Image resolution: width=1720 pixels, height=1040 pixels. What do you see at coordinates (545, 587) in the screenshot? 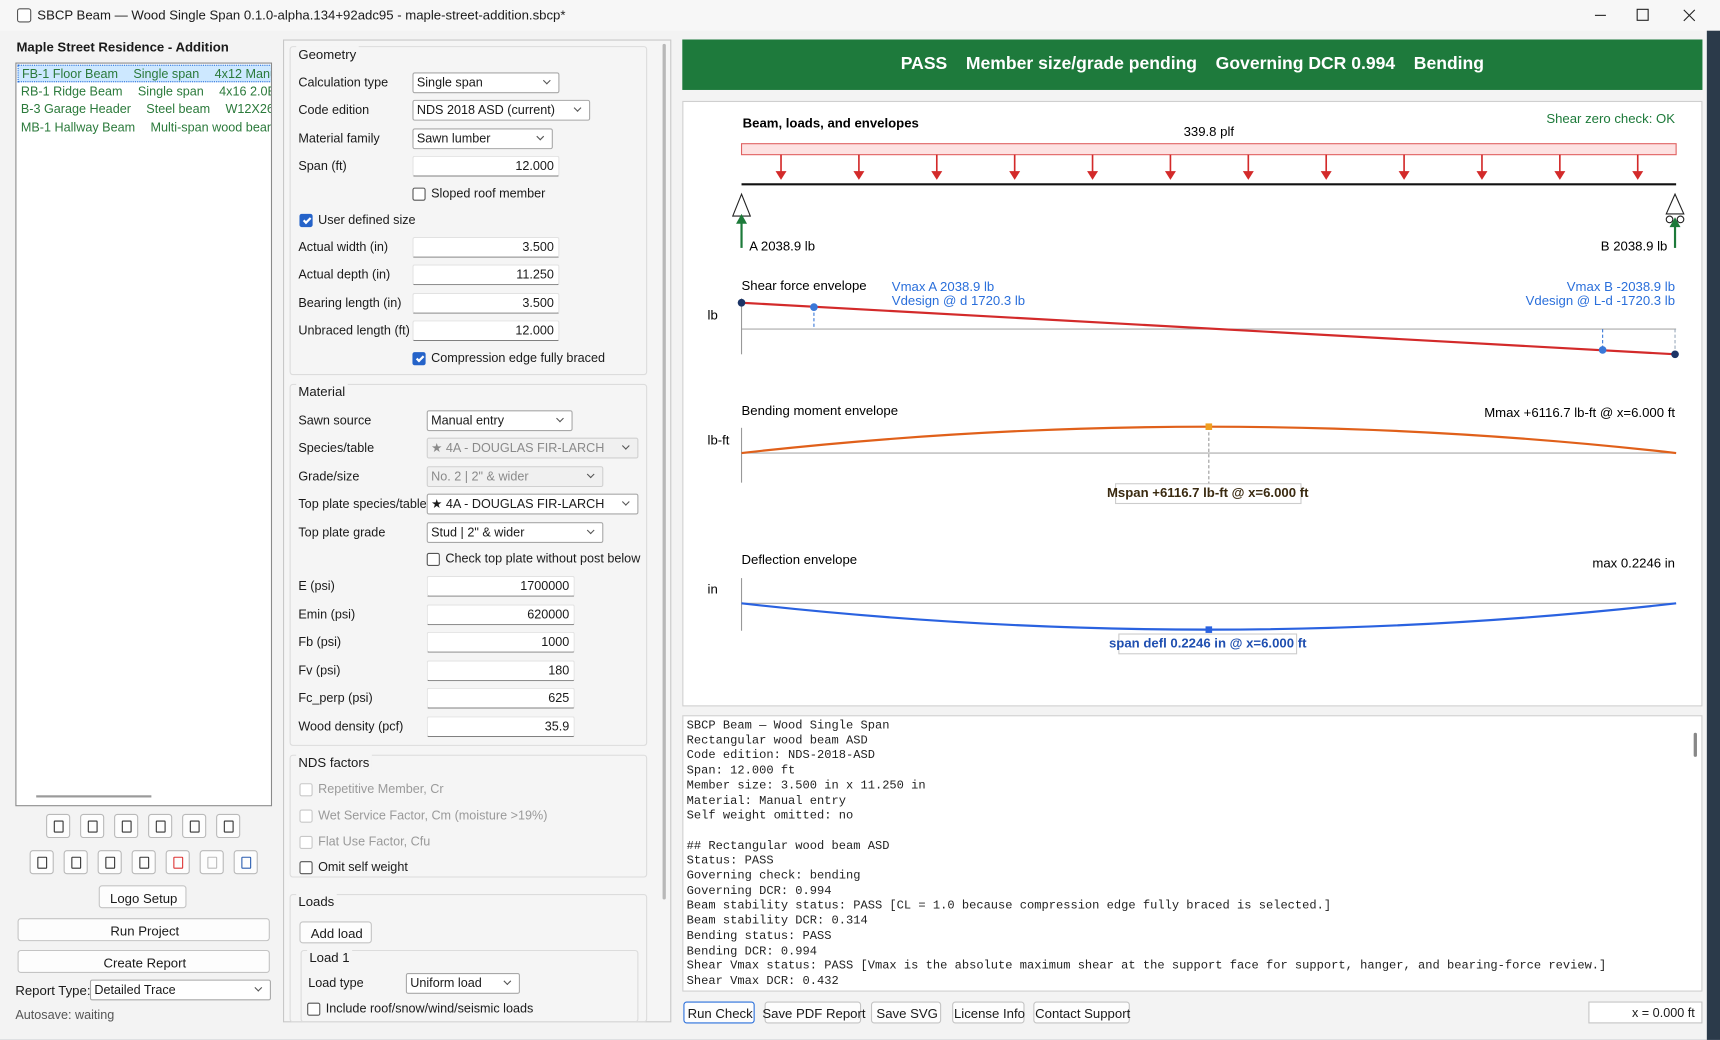
I see `input-value: 1700000` at bounding box center [545, 587].